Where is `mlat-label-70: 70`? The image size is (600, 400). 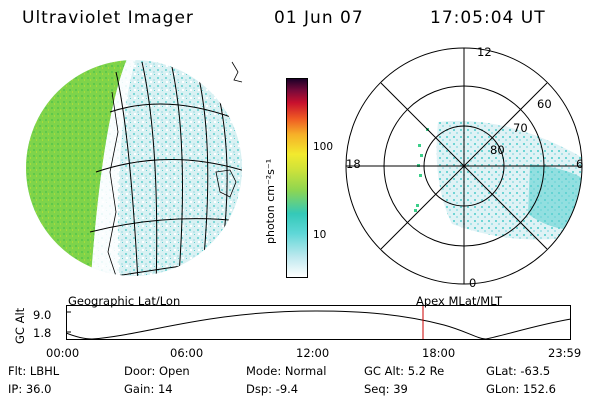
mlat-label-70: 70 is located at coordinates (520, 128).